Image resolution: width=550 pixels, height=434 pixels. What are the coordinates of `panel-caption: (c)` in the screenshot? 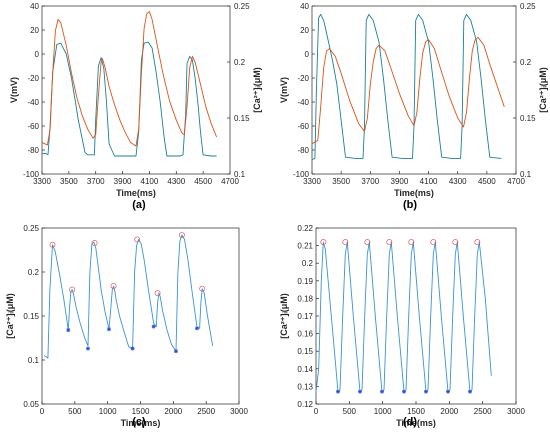 It's located at (139, 422).